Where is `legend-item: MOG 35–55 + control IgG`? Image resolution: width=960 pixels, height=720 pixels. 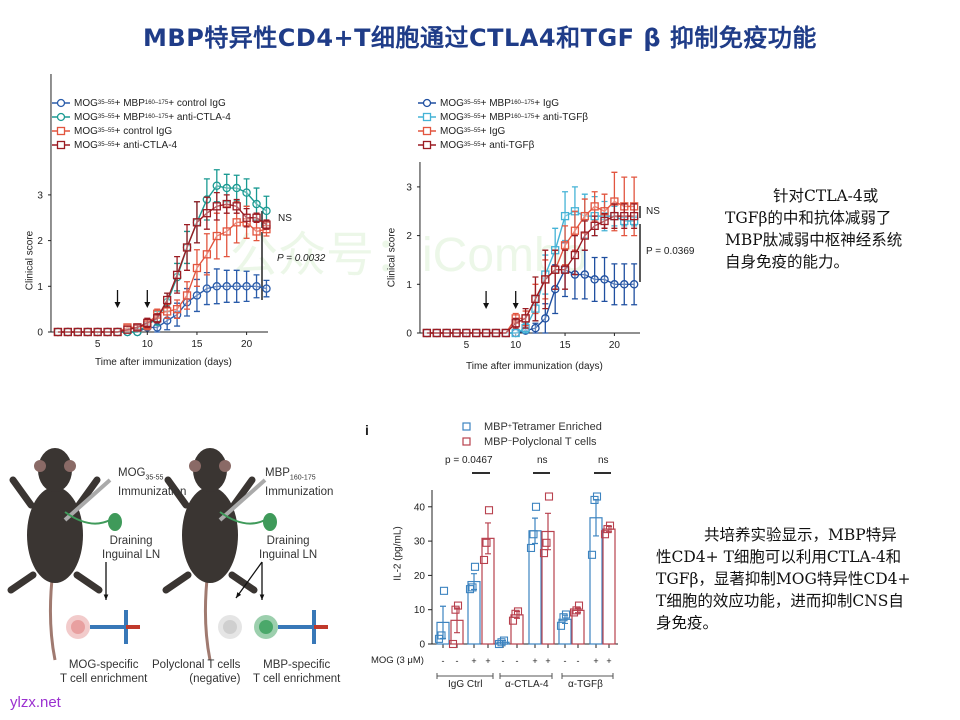
legend-item: MOG 35–55 + control IgG is located at coordinates (141, 131).